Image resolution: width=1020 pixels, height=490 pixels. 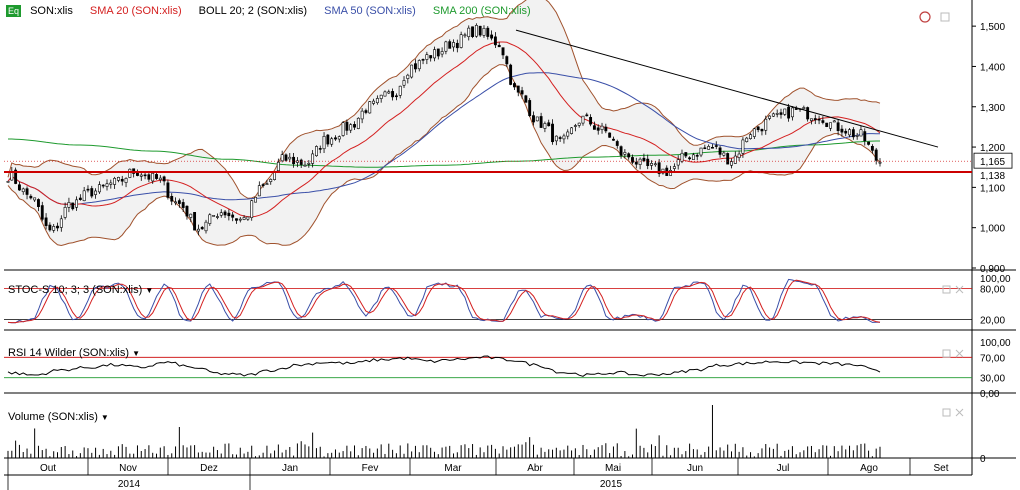 What do you see at coordinates (253, 11) in the screenshot?
I see `legend-boll: BOLL 20; 2 (SON:xlis)` at bounding box center [253, 11].